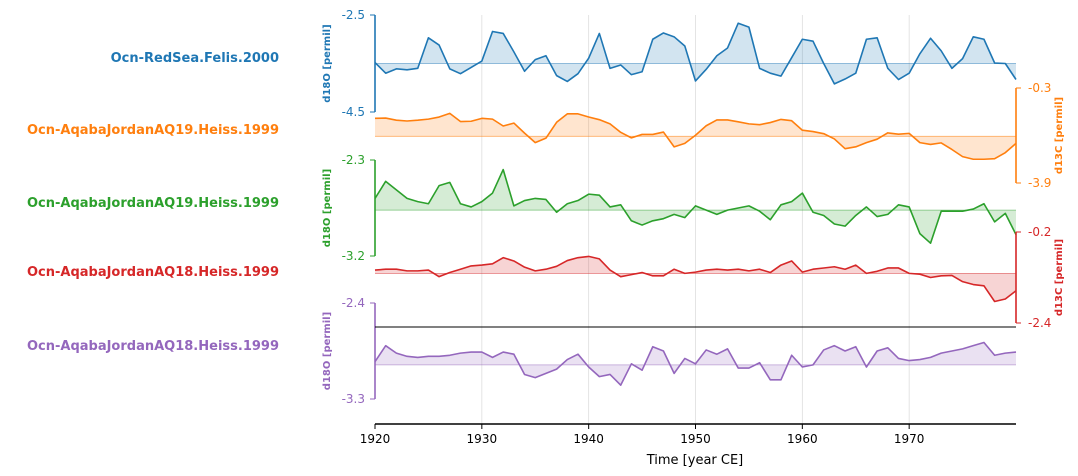 The width and height of the screenshot is (1078, 476). I want to click on x-axis: Time [year CE] 1920 1930 1940 1950 1960 1970, so click(688, 445).